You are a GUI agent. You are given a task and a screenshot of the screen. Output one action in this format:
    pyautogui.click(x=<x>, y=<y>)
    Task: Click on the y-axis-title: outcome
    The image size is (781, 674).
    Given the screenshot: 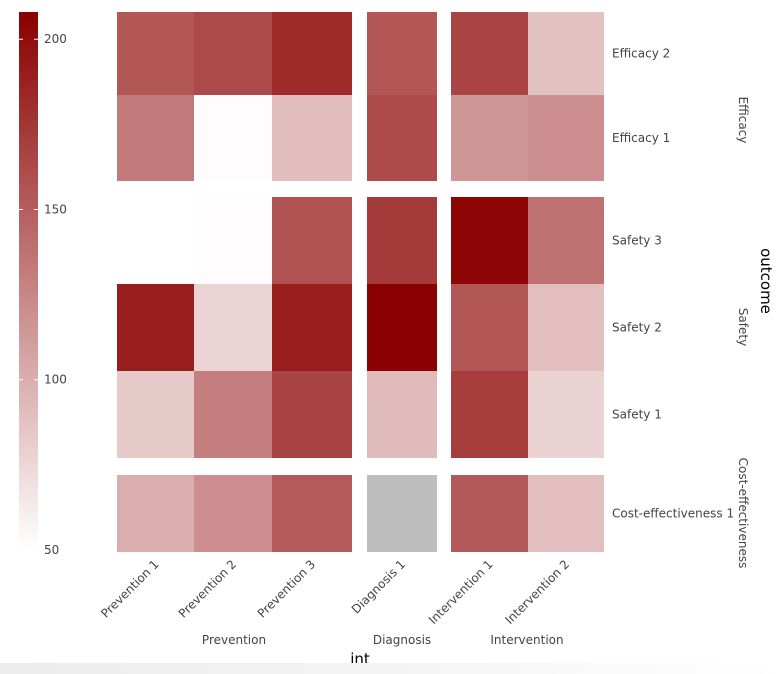 What is the action you would take?
    pyautogui.click(x=766, y=281)
    